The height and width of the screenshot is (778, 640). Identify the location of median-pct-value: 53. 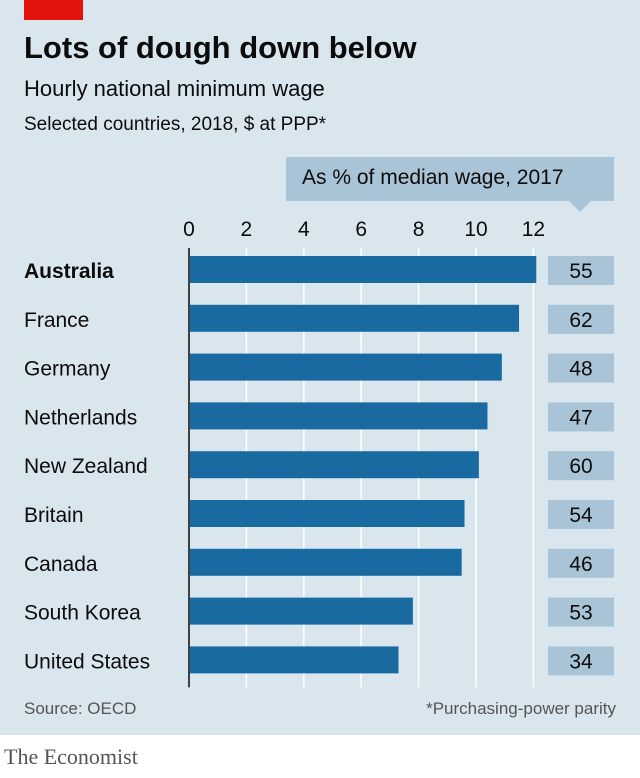
(580, 613).